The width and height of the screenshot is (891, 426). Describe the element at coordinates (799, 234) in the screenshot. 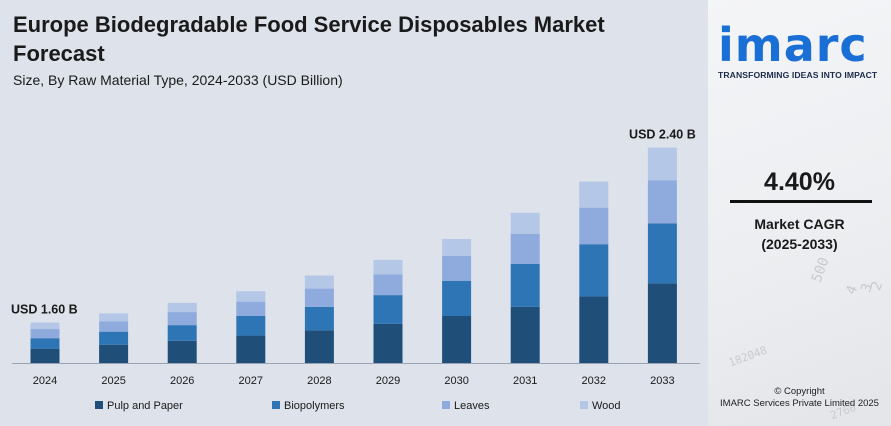

I see `cagr-label: Market CAGR (2025-2033)` at that location.